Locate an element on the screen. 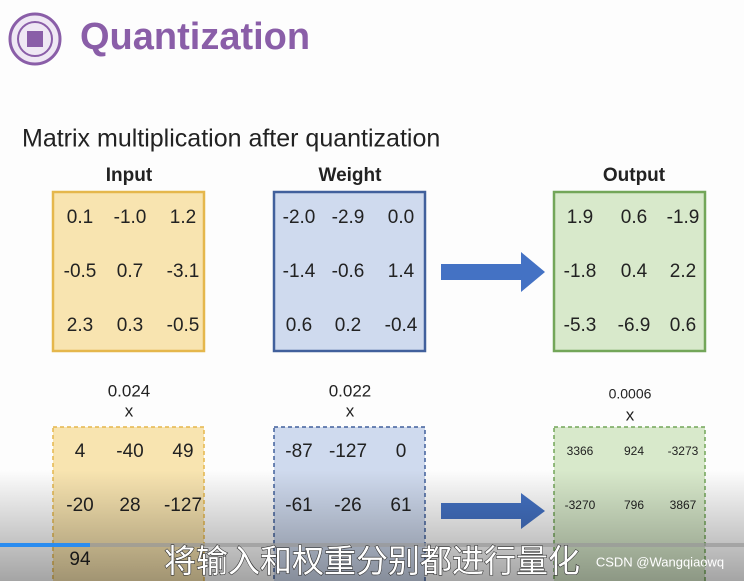  matrix-cell: 1.2 is located at coordinates (183, 217).